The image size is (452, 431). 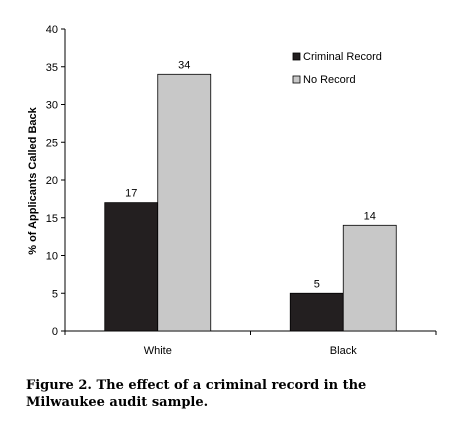 I want to click on y-tick-label: 25, so click(x=52, y=143).